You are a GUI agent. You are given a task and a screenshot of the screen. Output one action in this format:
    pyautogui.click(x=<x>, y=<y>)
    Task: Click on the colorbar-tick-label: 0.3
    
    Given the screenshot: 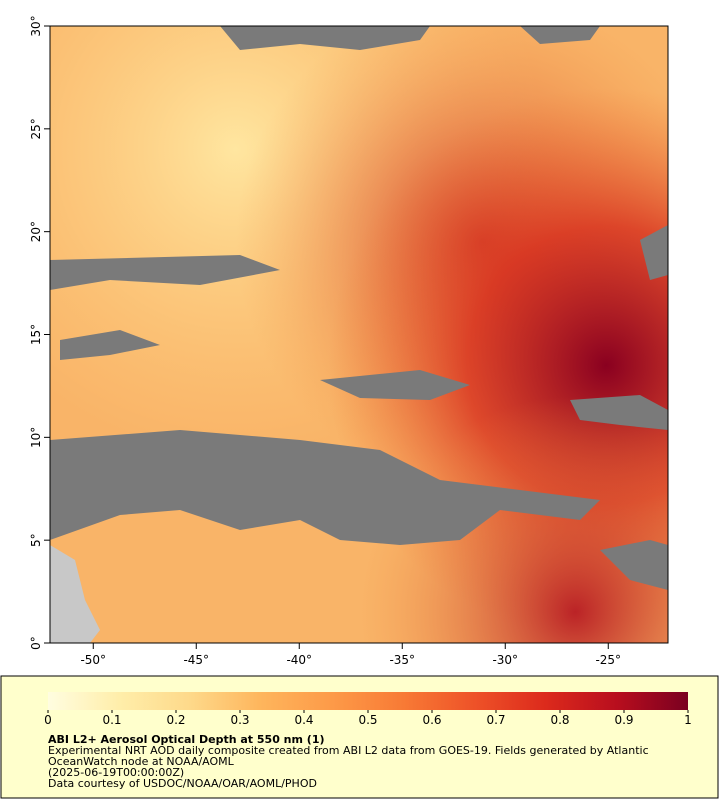 What is the action you would take?
    pyautogui.click(x=239, y=720)
    